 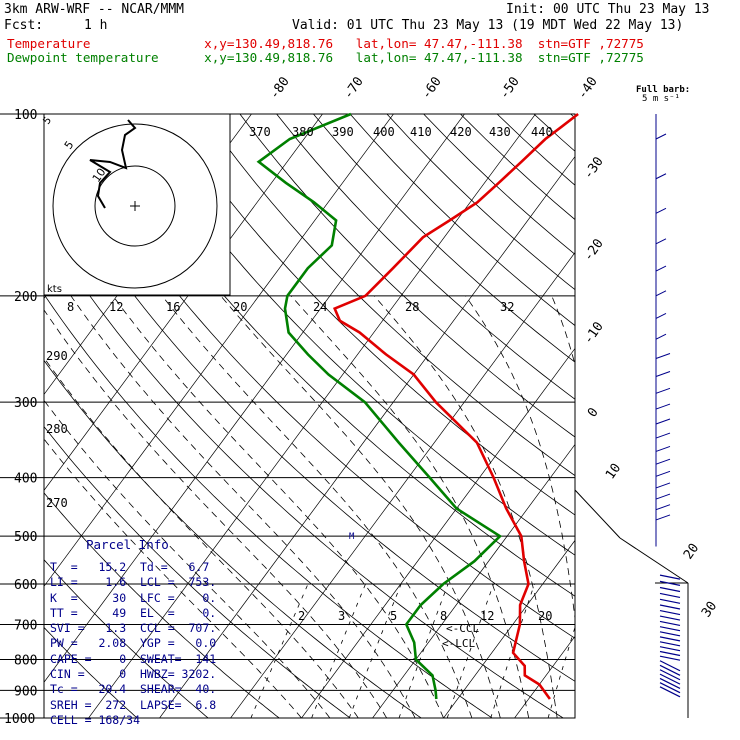 I want to click on isotherm-label: -60, so click(x=432, y=88).